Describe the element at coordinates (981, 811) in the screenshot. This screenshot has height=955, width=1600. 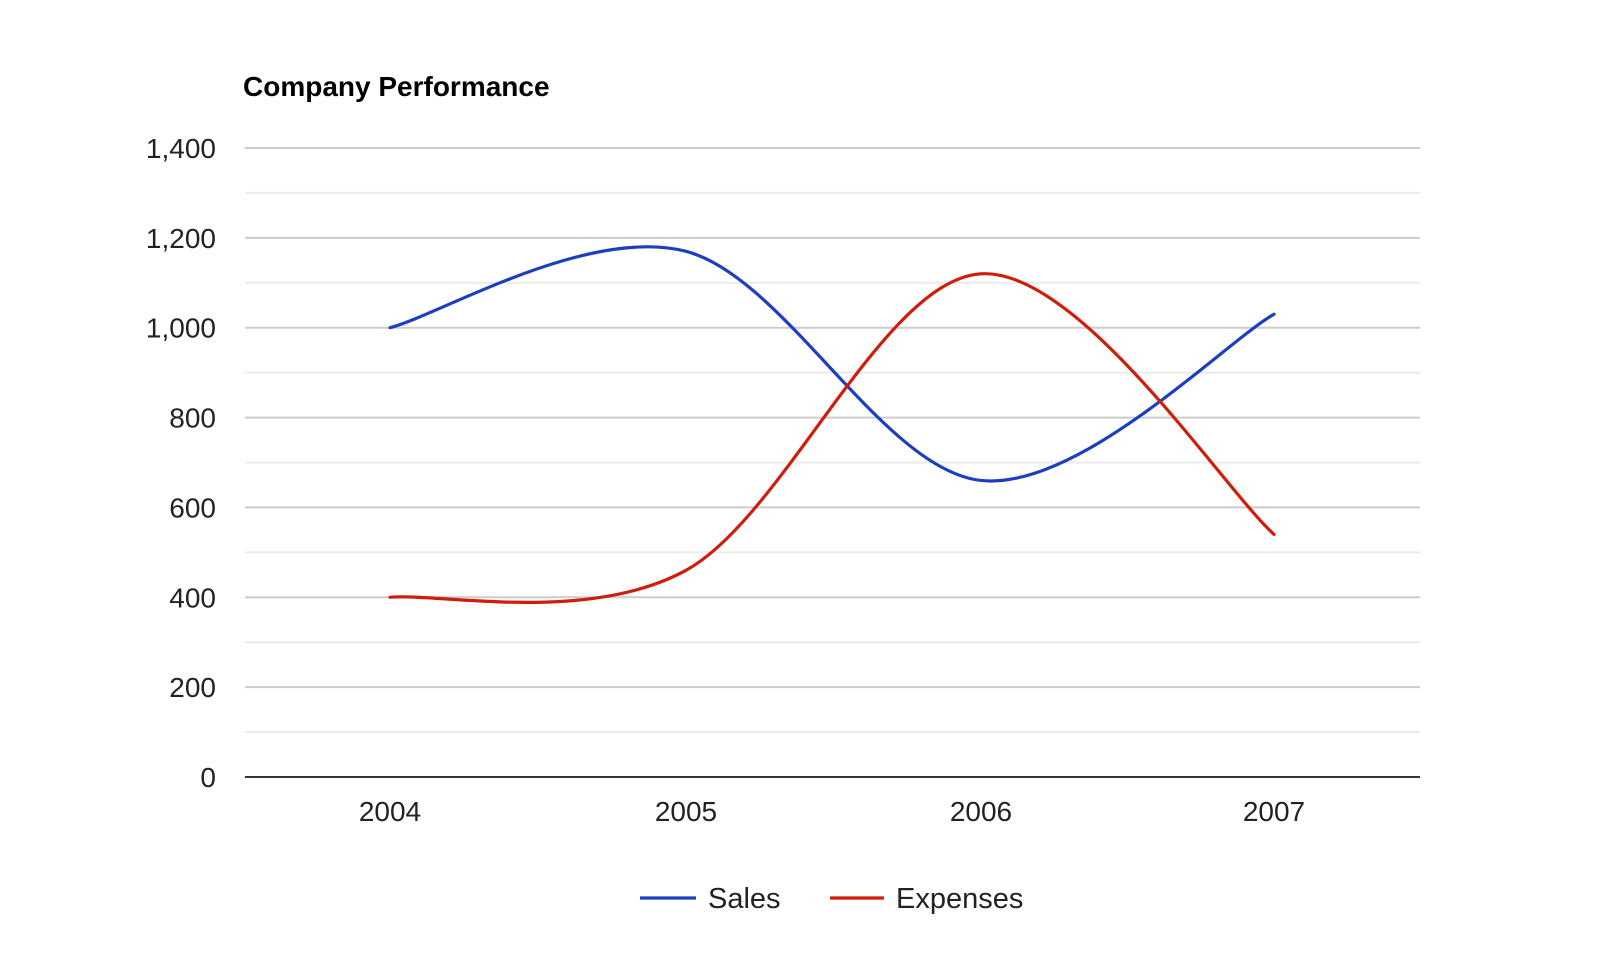
I see `x-tick-label: 2006` at that location.